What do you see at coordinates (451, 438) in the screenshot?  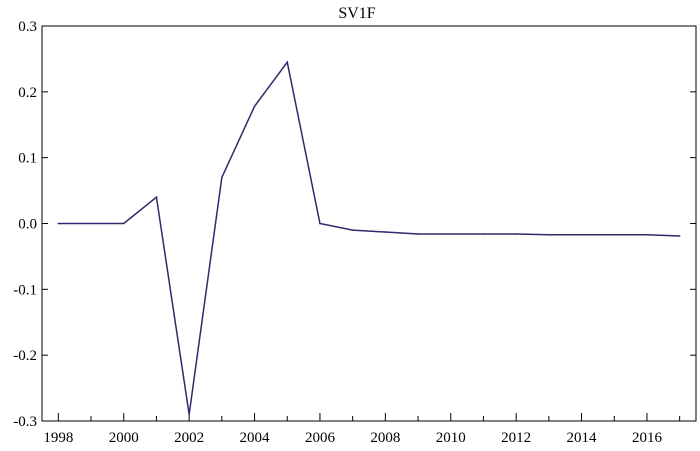 I see `x-tick-label: 2010` at bounding box center [451, 438].